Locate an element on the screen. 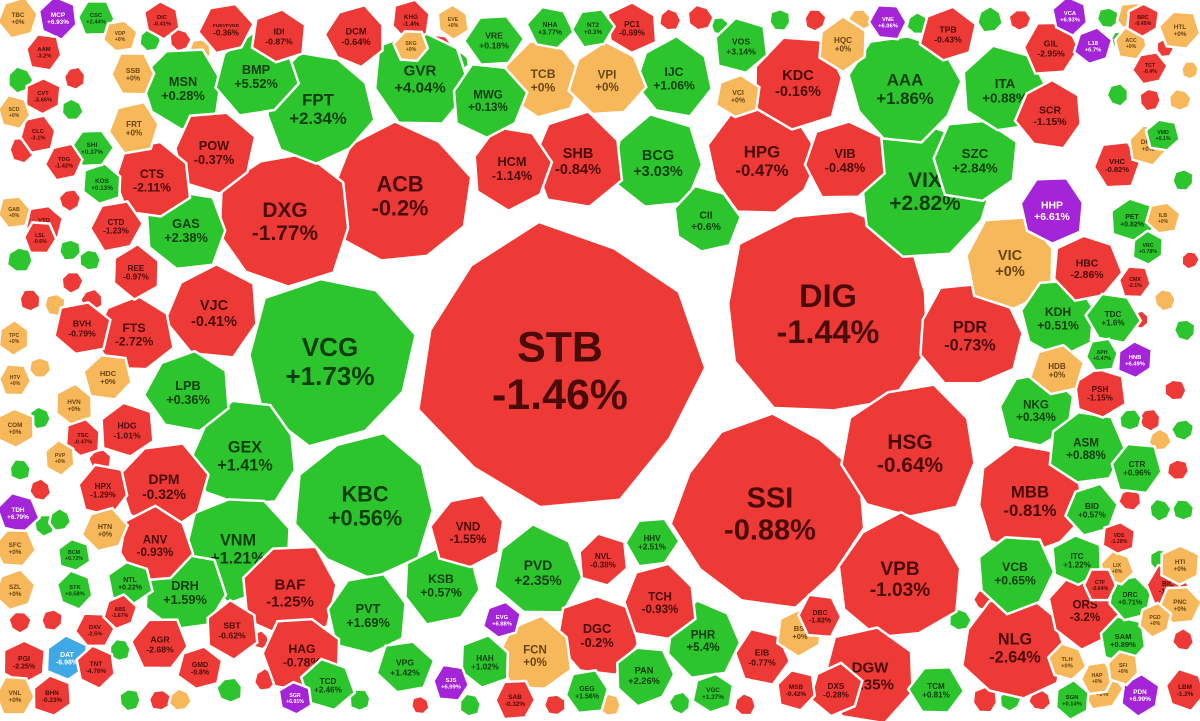 The height and width of the screenshot is (721, 1200). heatmap-cell-dig: DIG-1.44% is located at coordinates (827, 310).